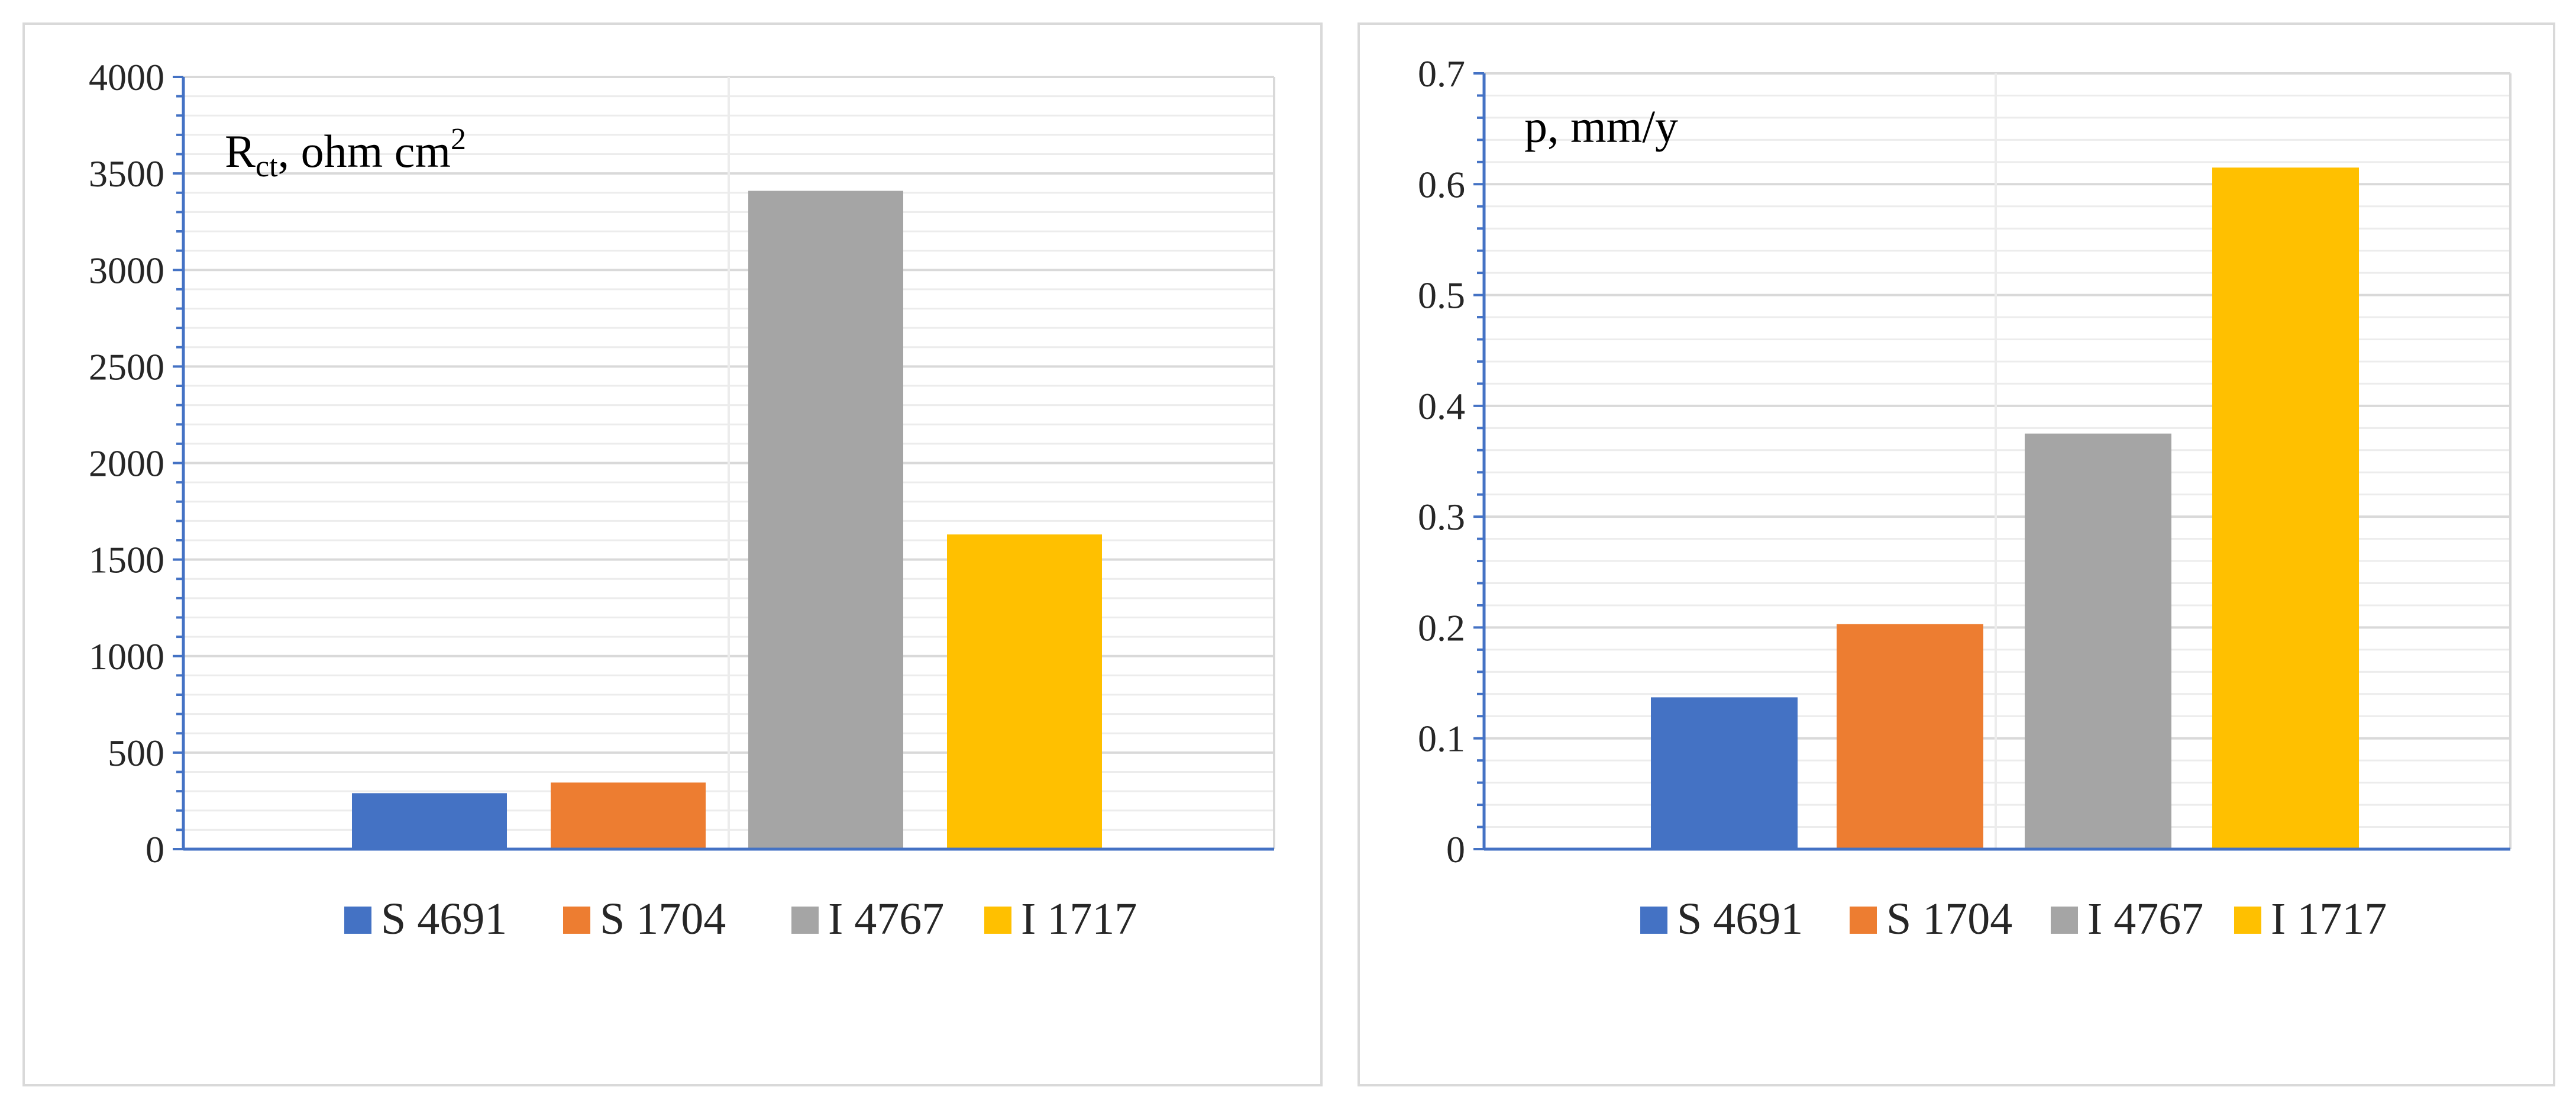 Image resolution: width=2576 pixels, height=1103 pixels. I want to click on y-tick-label: 0.3, so click(1441, 517).